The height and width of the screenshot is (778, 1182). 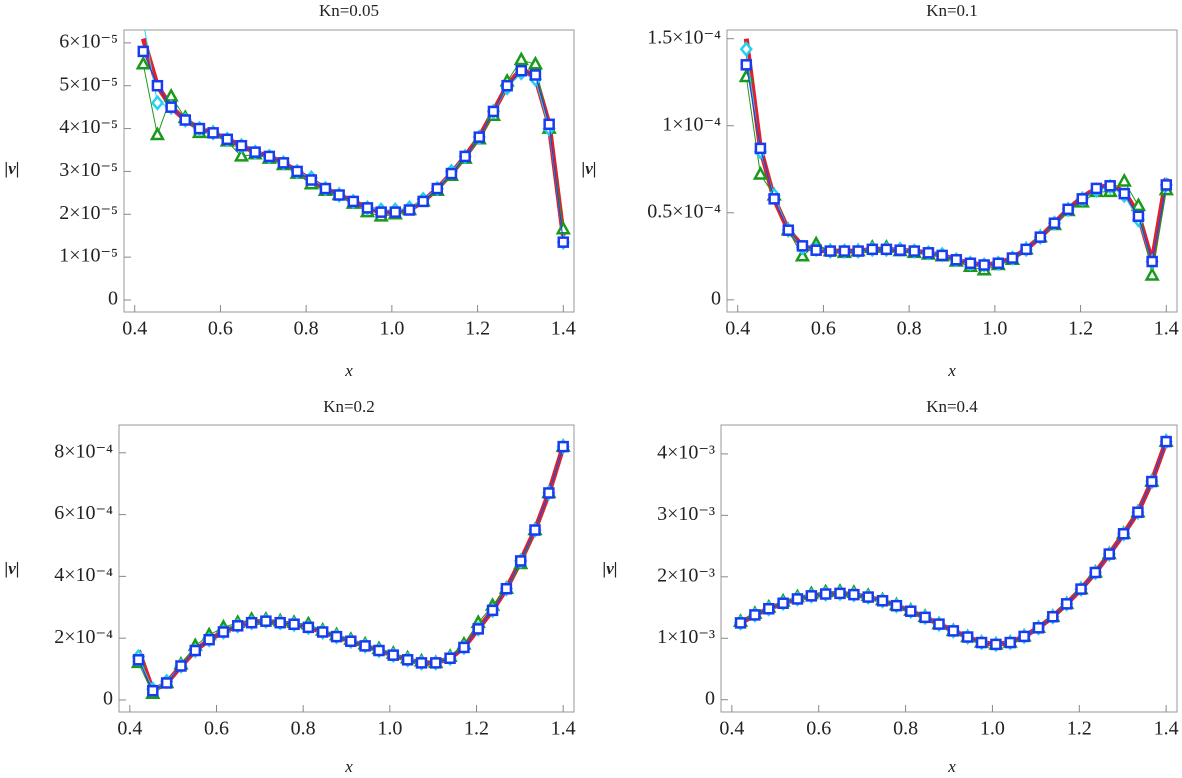 I want to click on panel-title: Kn=0.4, so click(x=952, y=406).